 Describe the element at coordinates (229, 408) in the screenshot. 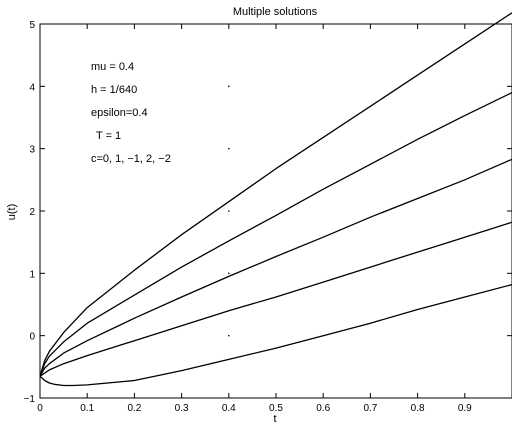

I see `x-tick-label: 0.4` at that location.